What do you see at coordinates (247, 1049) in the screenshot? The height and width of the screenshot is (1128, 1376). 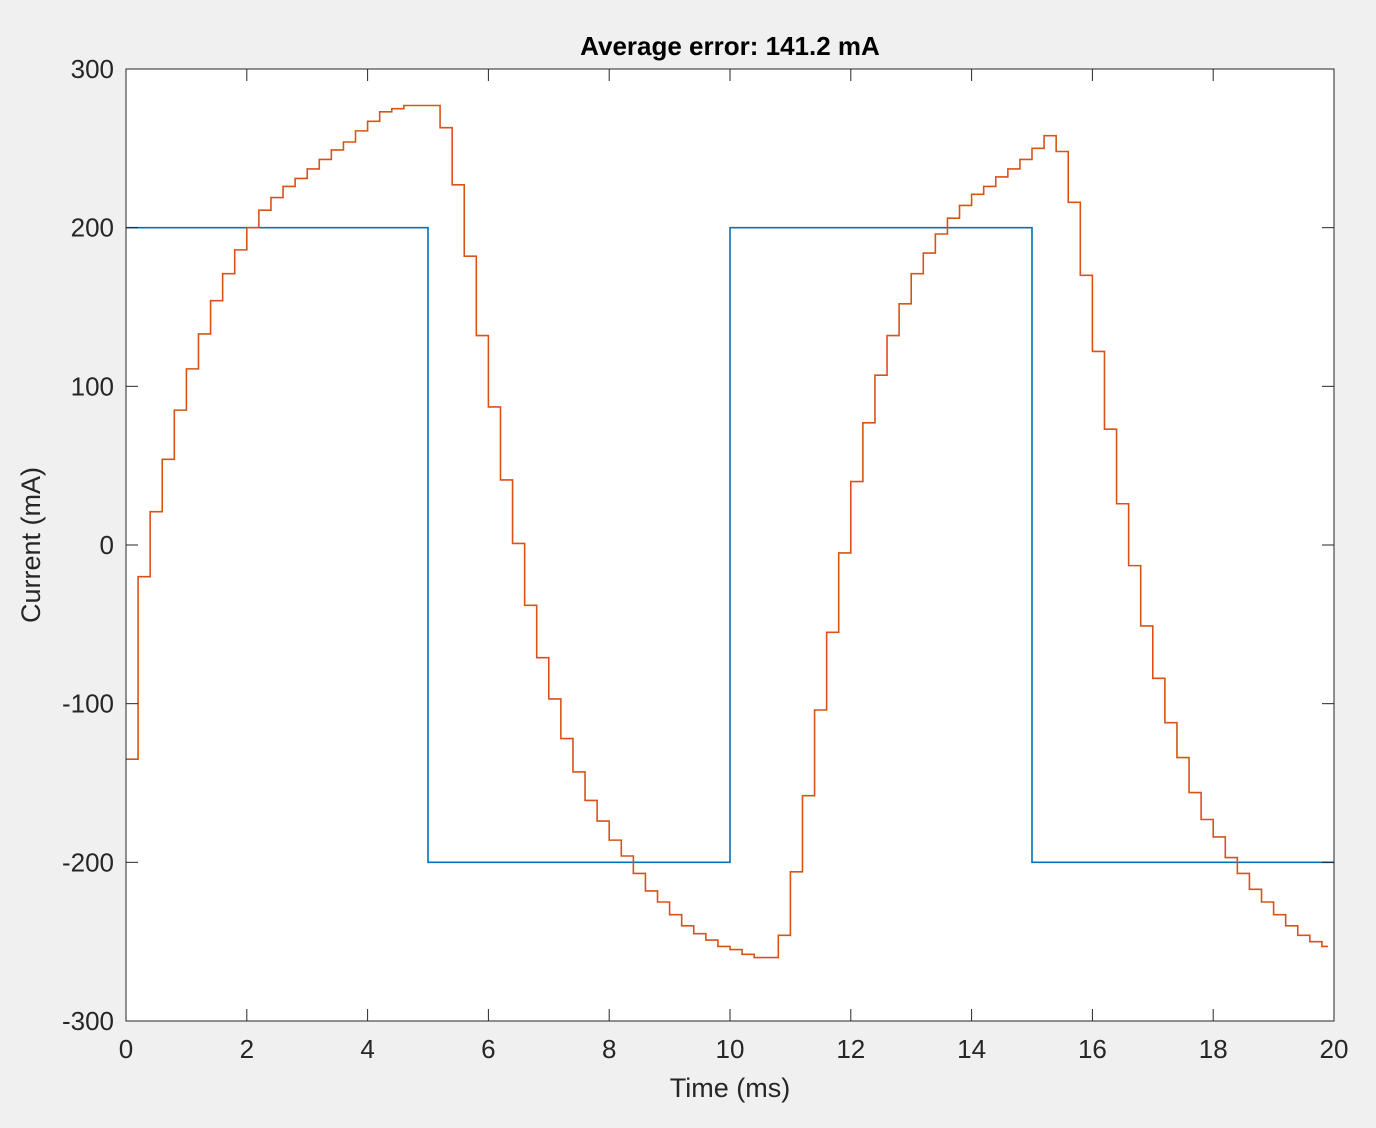 I see `x-tick-label: 2` at bounding box center [247, 1049].